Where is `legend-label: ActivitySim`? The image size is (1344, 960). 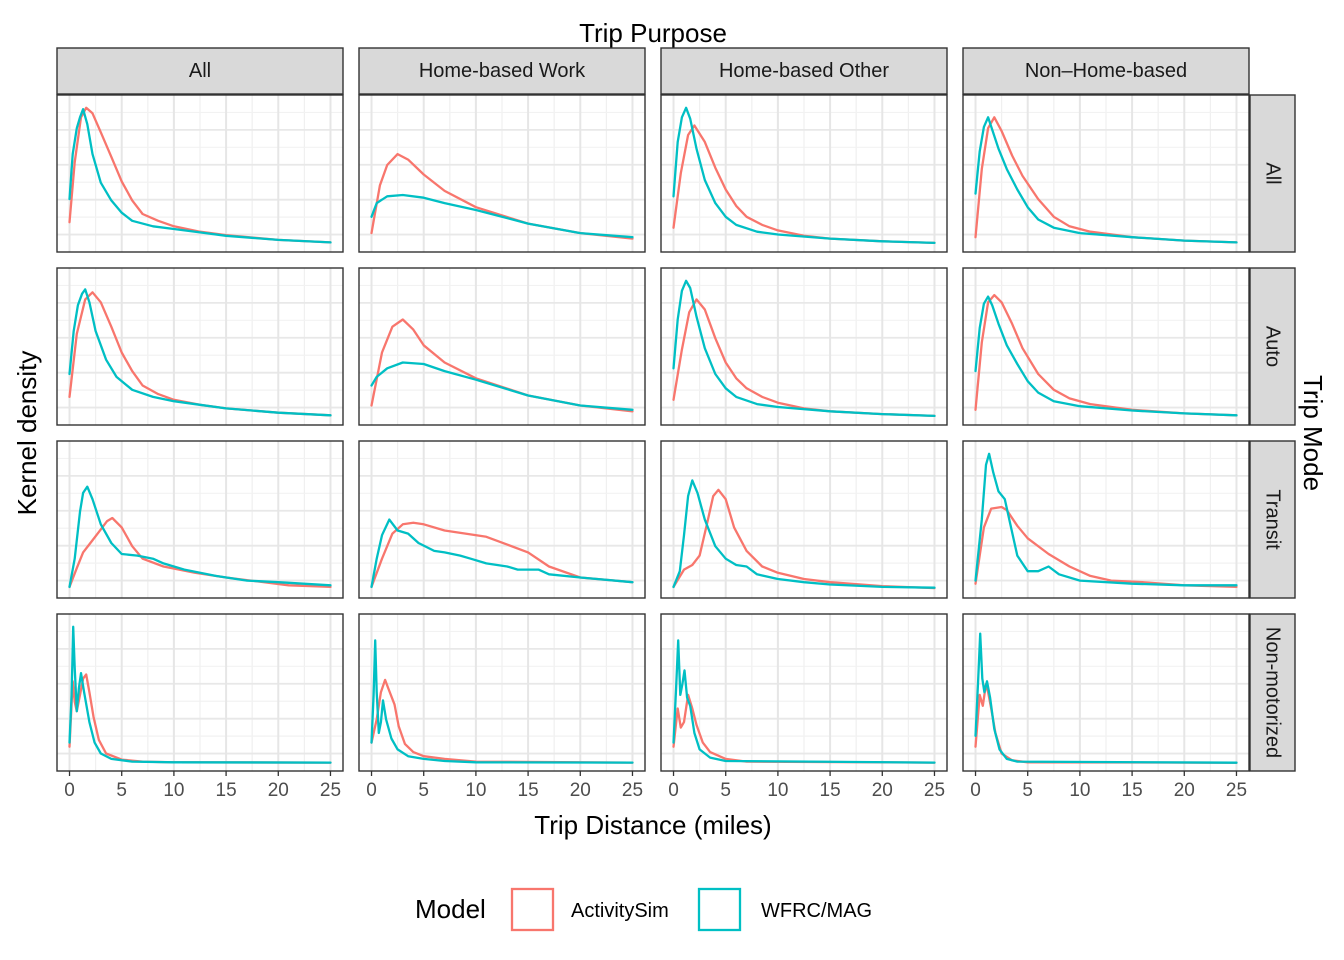 legend-label: ActivitySim is located at coordinates (620, 911).